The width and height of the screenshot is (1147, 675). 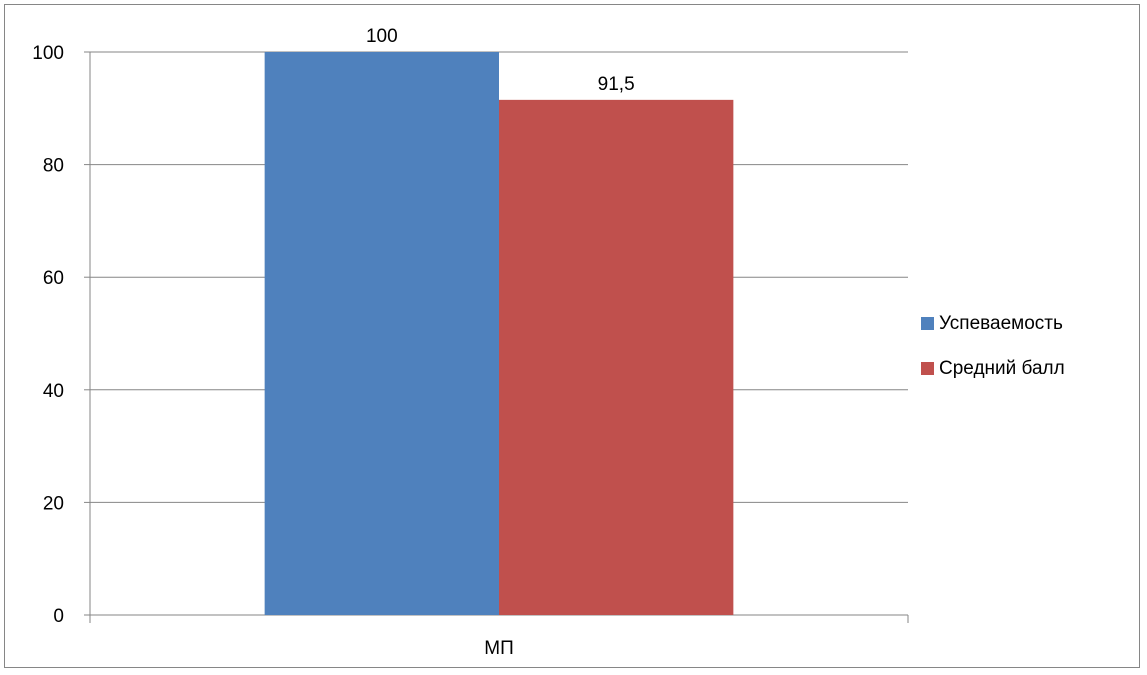 What do you see at coordinates (1001, 323) in the screenshot?
I see `legend-label-Успеваемость: Успеваемость` at bounding box center [1001, 323].